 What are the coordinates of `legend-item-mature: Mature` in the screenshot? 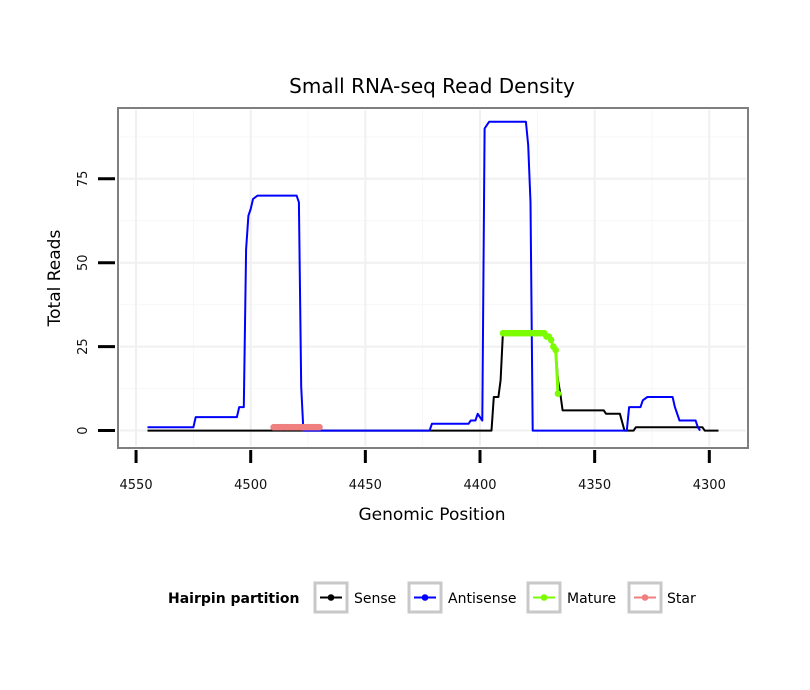 It's located at (571, 597).